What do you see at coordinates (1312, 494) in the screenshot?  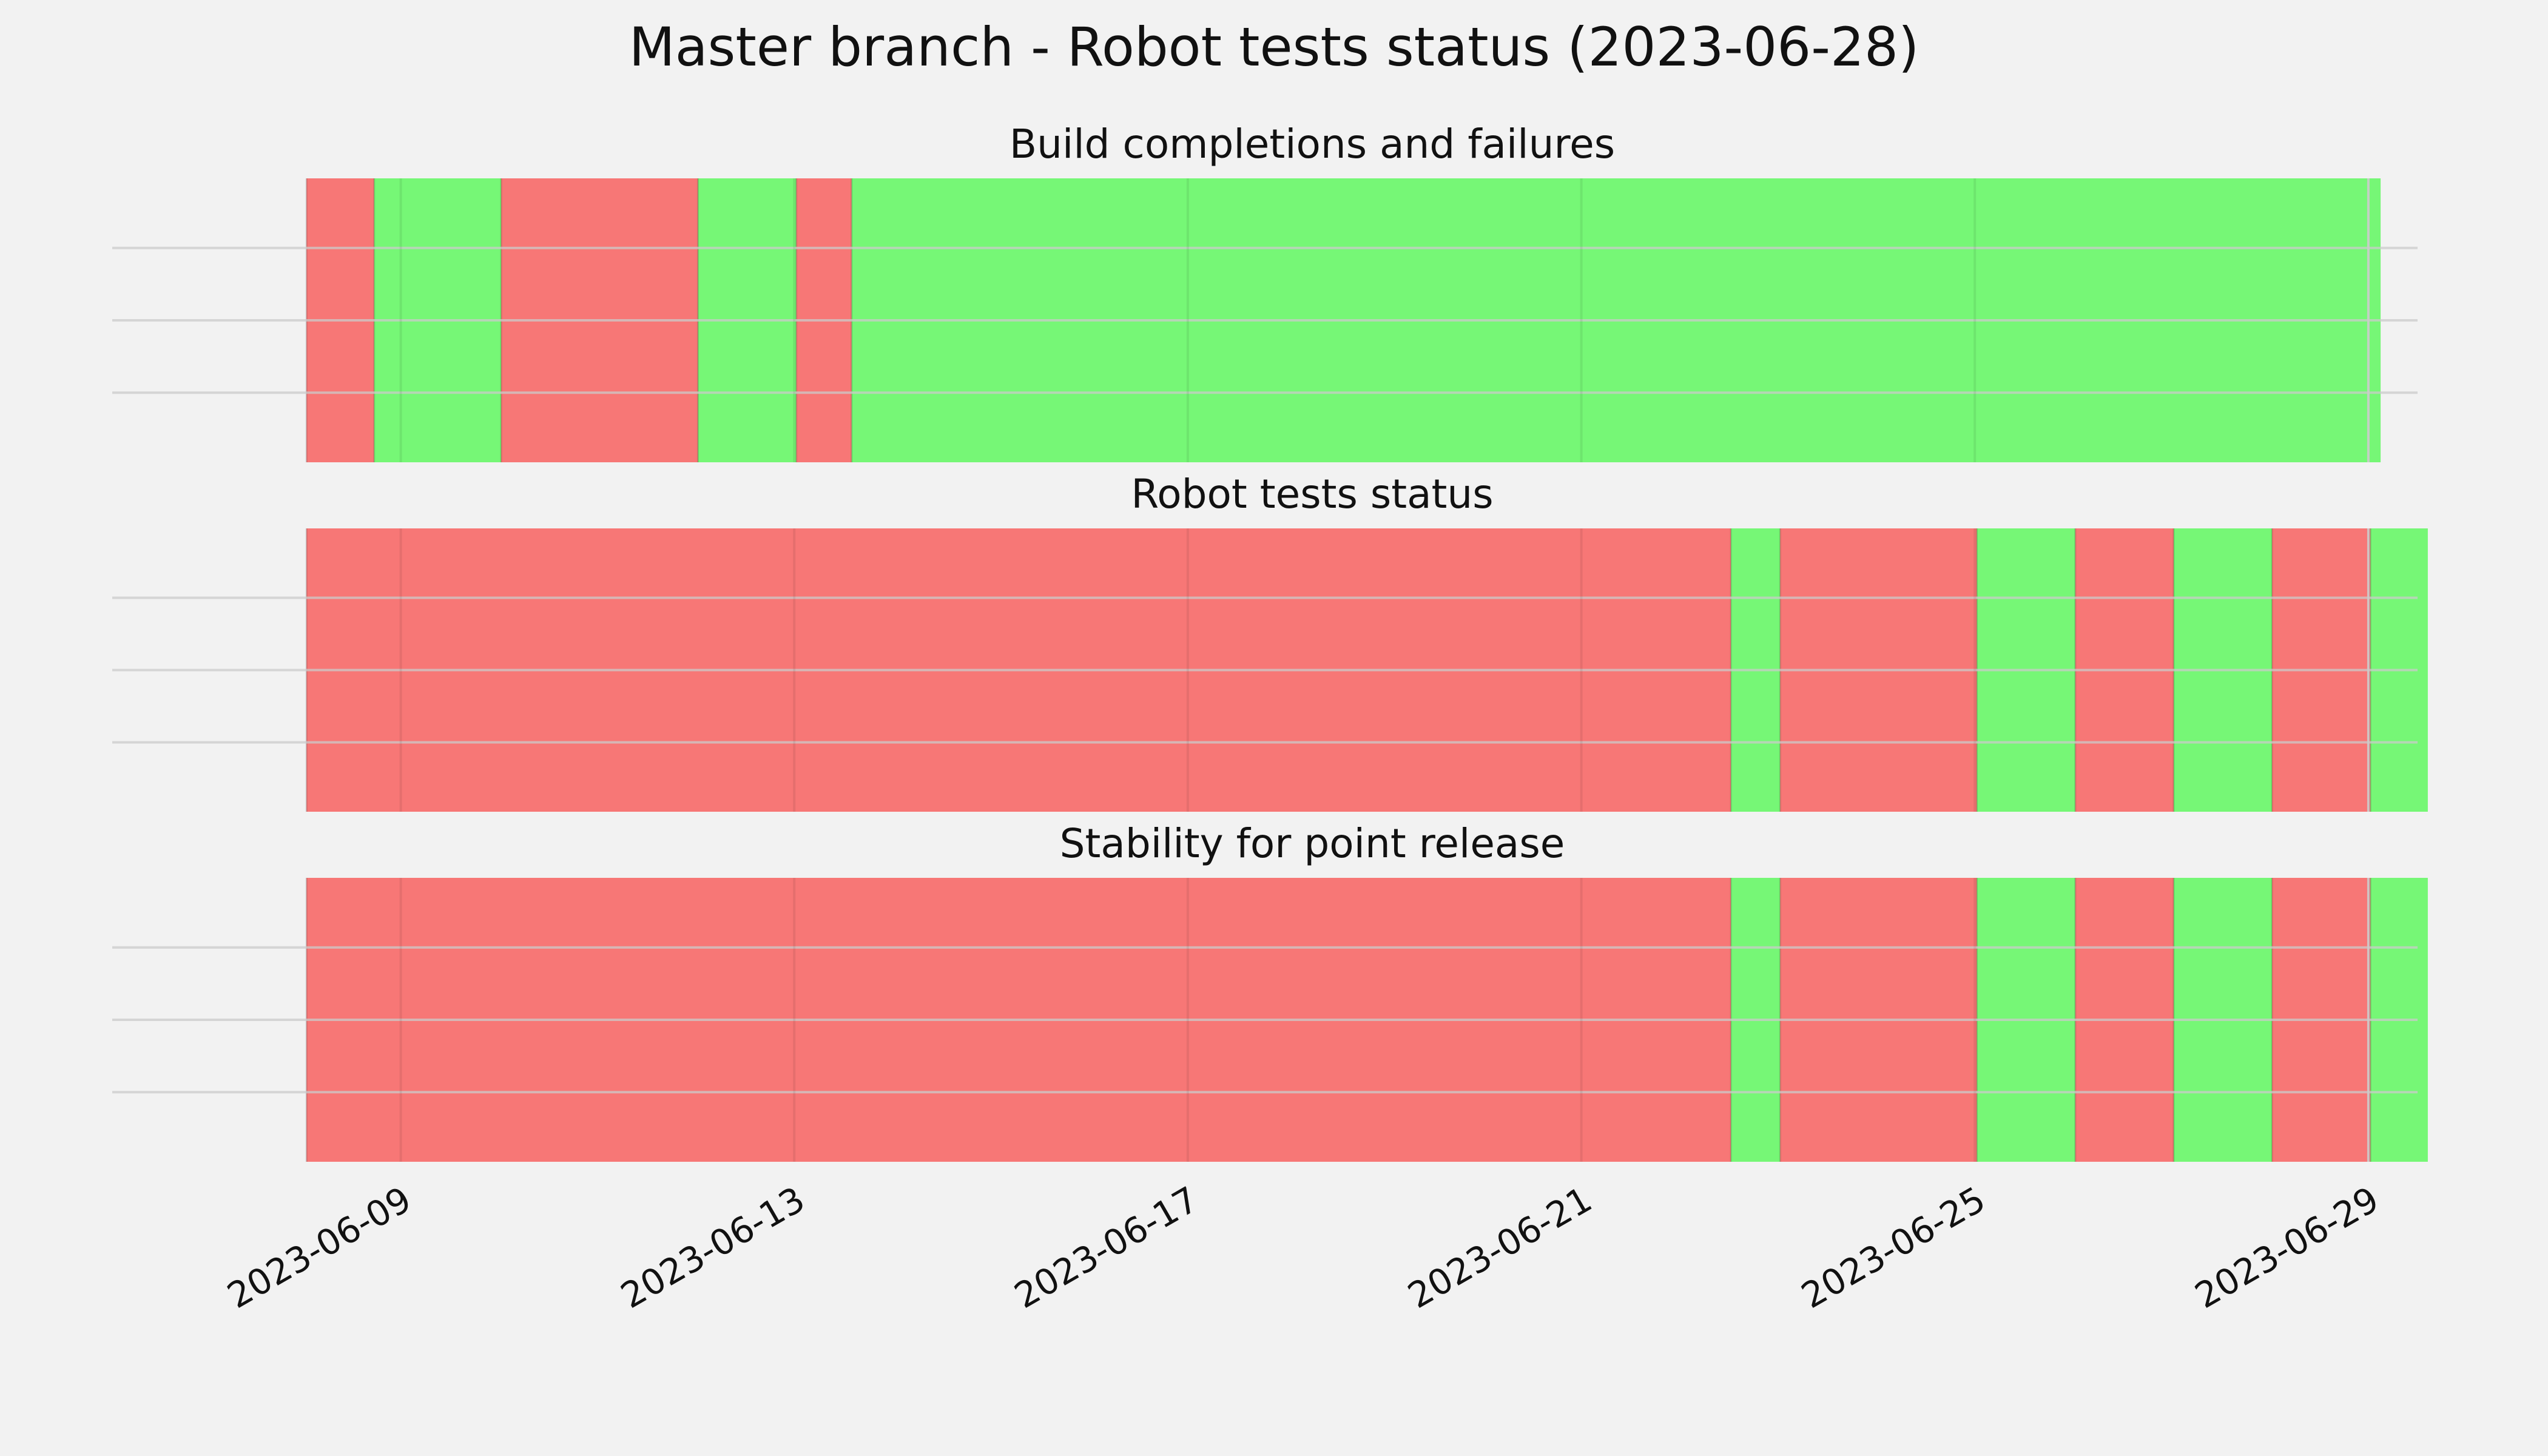 I see `panel-title: Robot tests status` at bounding box center [1312, 494].